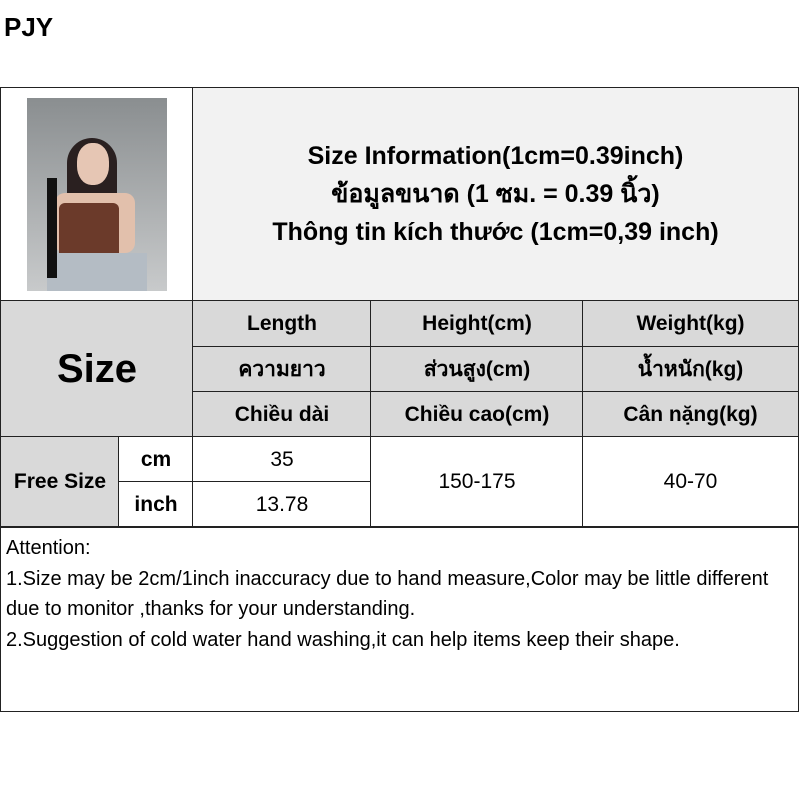 This screenshot has height=800, width=800. I want to click on length-cm-value: 35, so click(282, 459).